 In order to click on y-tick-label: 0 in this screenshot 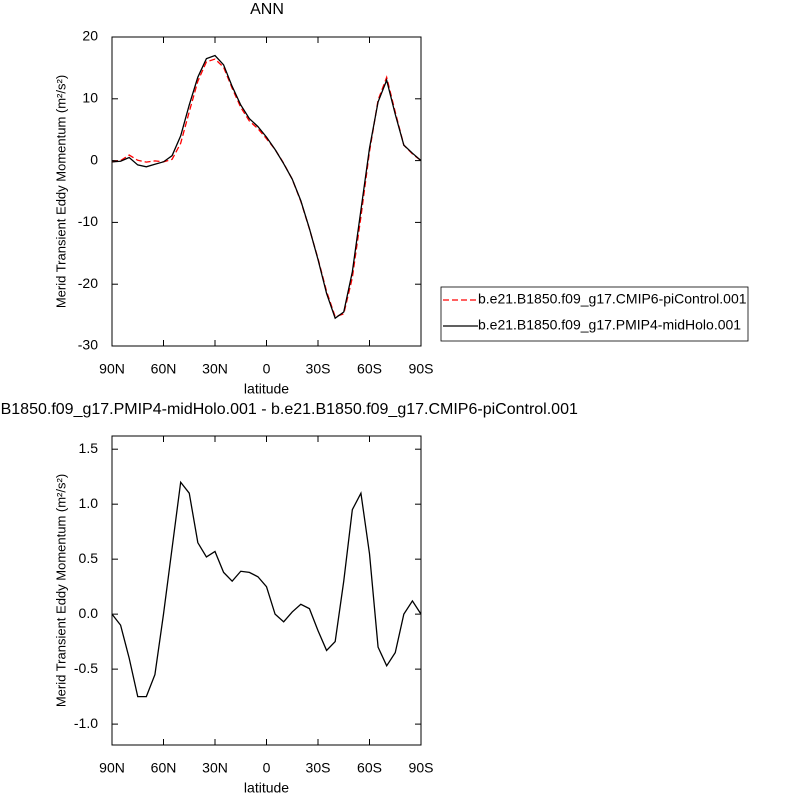, I will do `click(94, 159)`.